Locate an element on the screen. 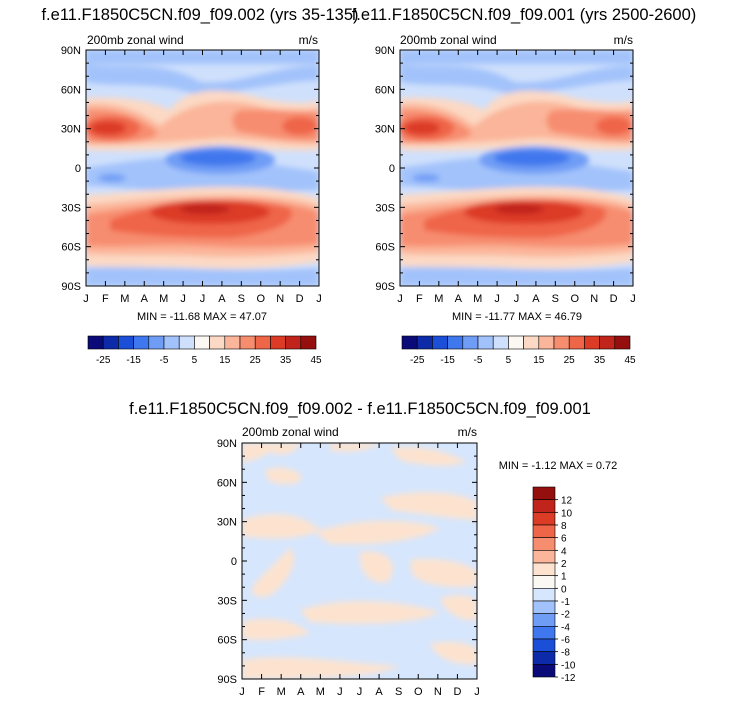 This screenshot has height=707, width=733. panel-2-colorbar: -25 -15 -5 5 15 25 35 45 is located at coordinates (518, 350).